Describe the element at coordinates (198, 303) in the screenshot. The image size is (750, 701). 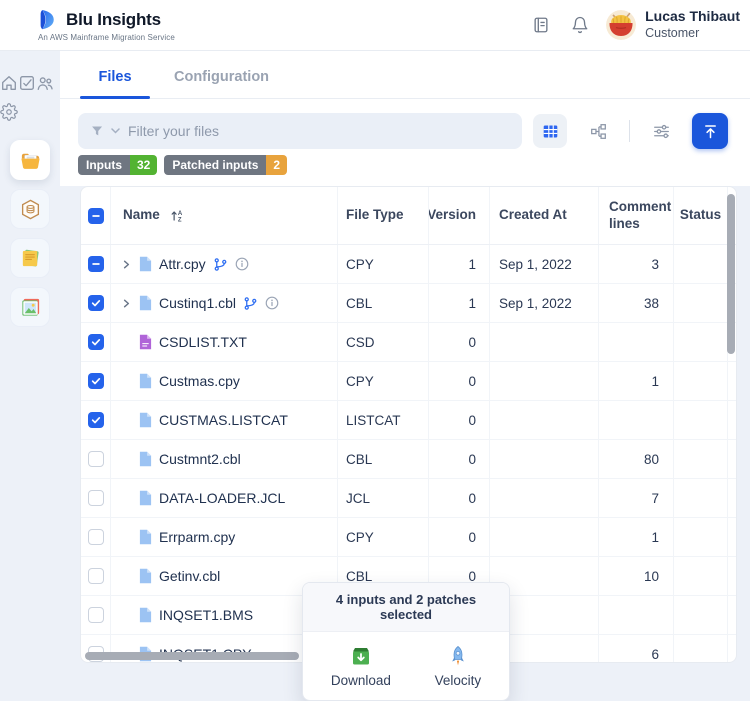
I see `file-name: Custinq1.cbl` at that location.